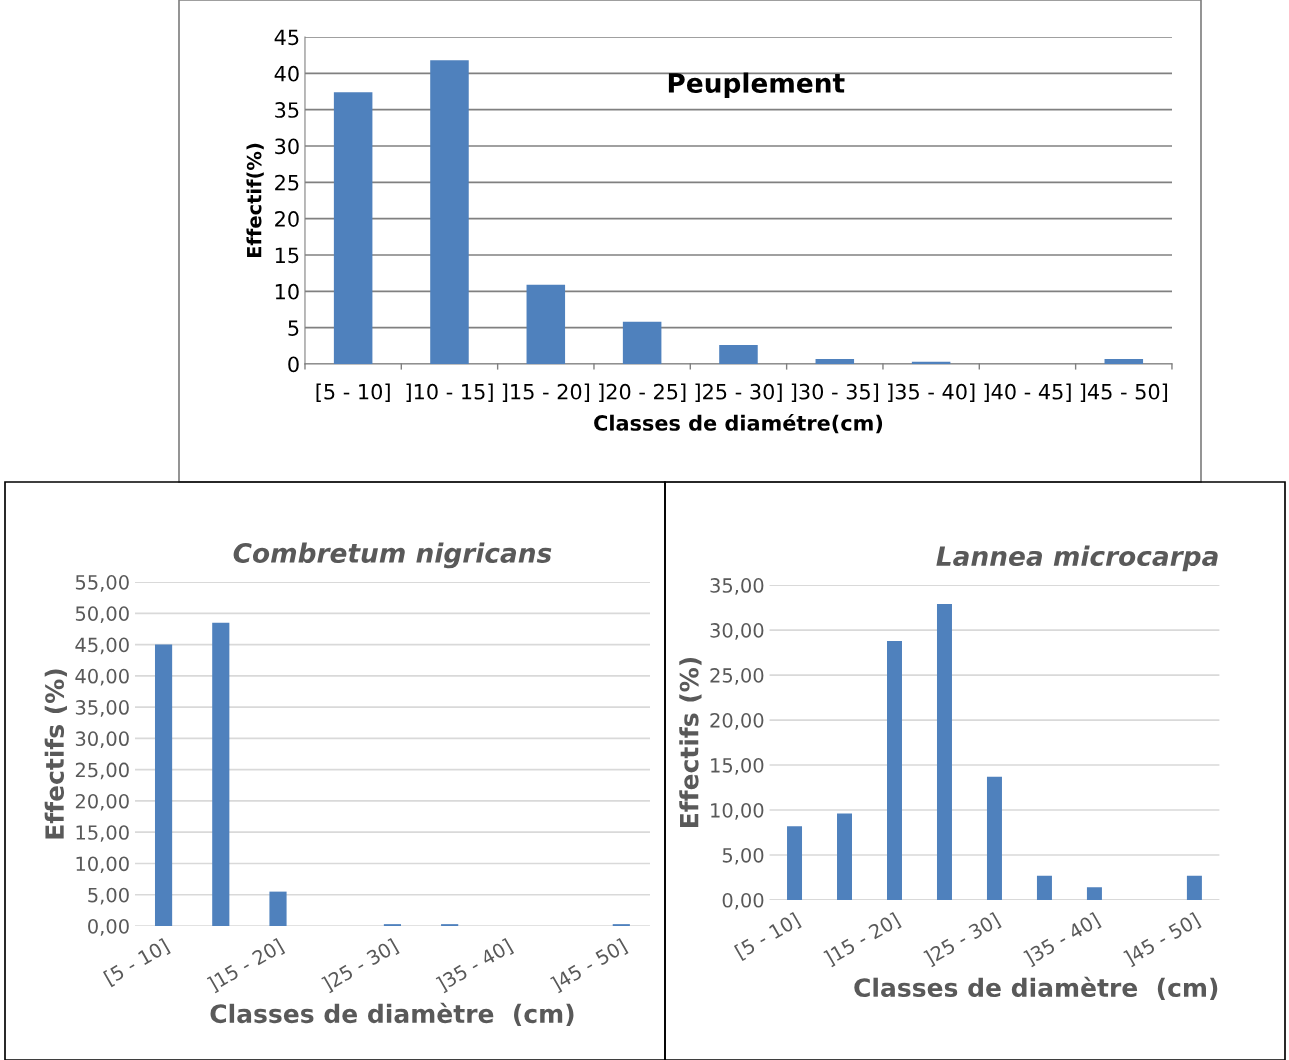 Image resolution: width=1289 pixels, height=1060 pixels. I want to click on x-axis-title: Classes de diamétre(cm), so click(738, 423).